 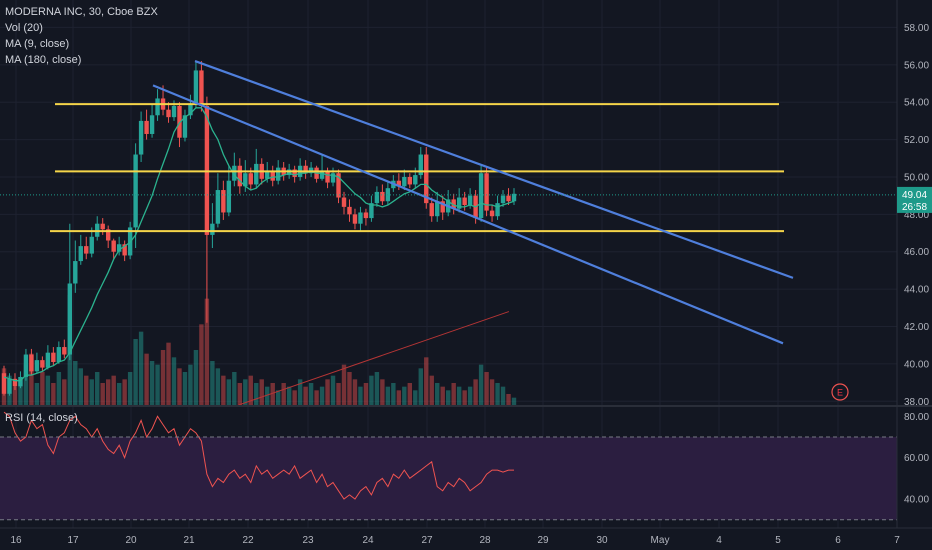 What do you see at coordinates (916, 458) in the screenshot?
I see `rsi-tick-1: 60.00` at bounding box center [916, 458].